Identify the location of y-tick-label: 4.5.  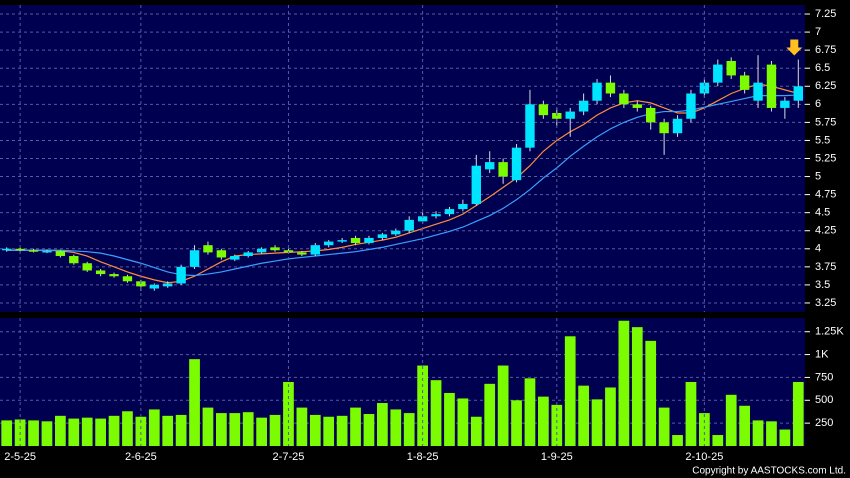
(822, 213).